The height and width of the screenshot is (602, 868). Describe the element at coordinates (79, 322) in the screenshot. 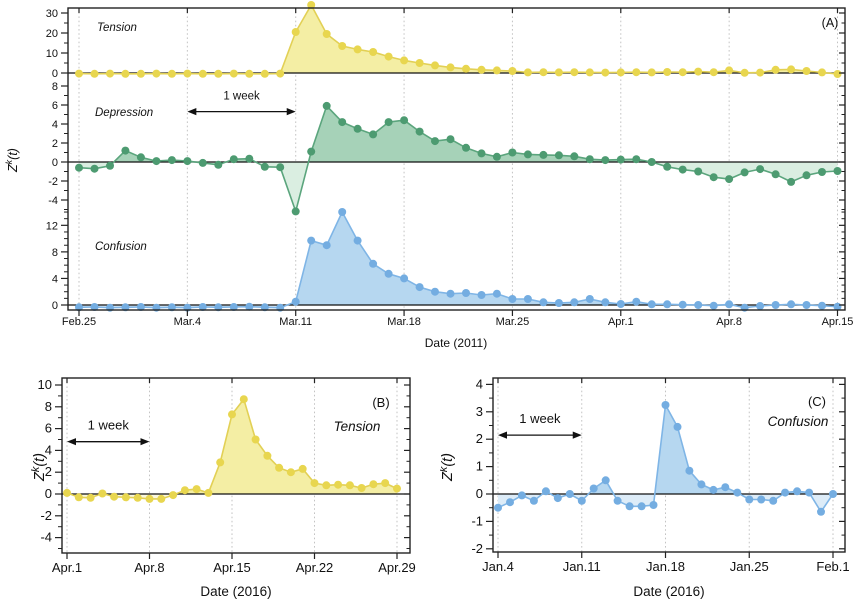

I see `svg-text: Feb.25` at that location.